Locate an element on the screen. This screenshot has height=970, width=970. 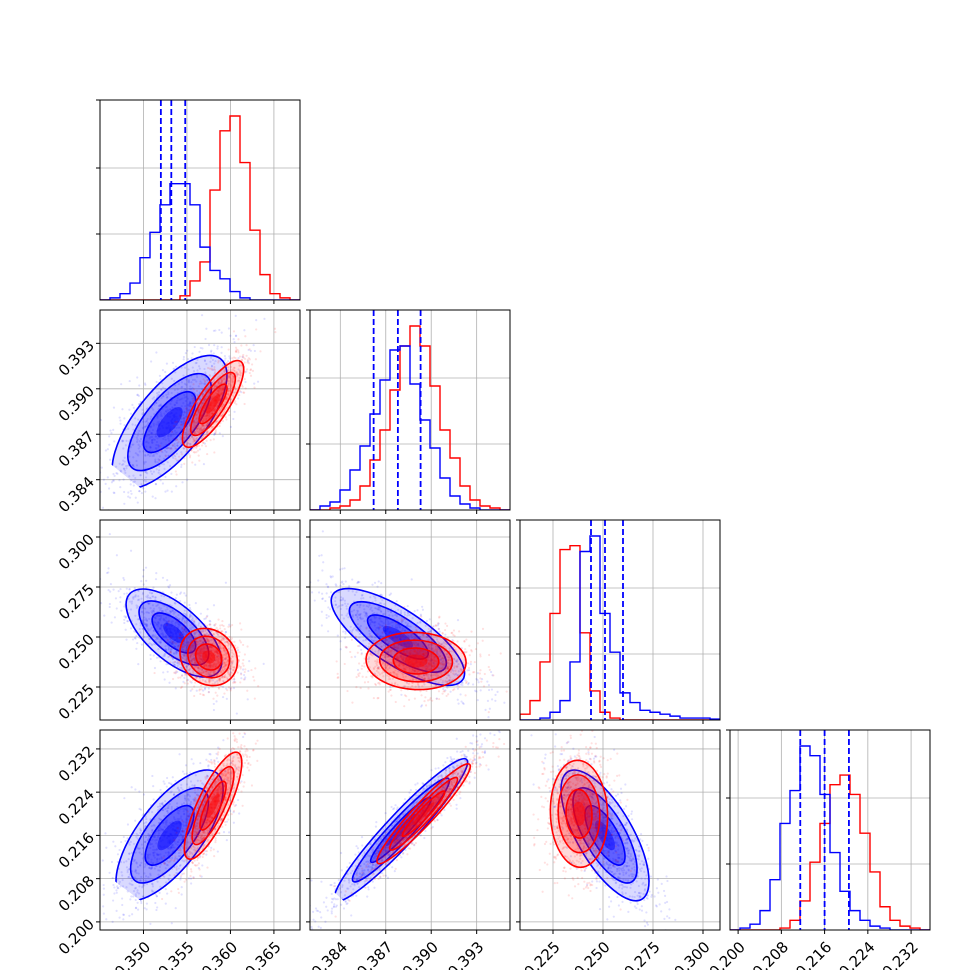
y-tick-label: 0.393 is located at coordinates (76, 358).